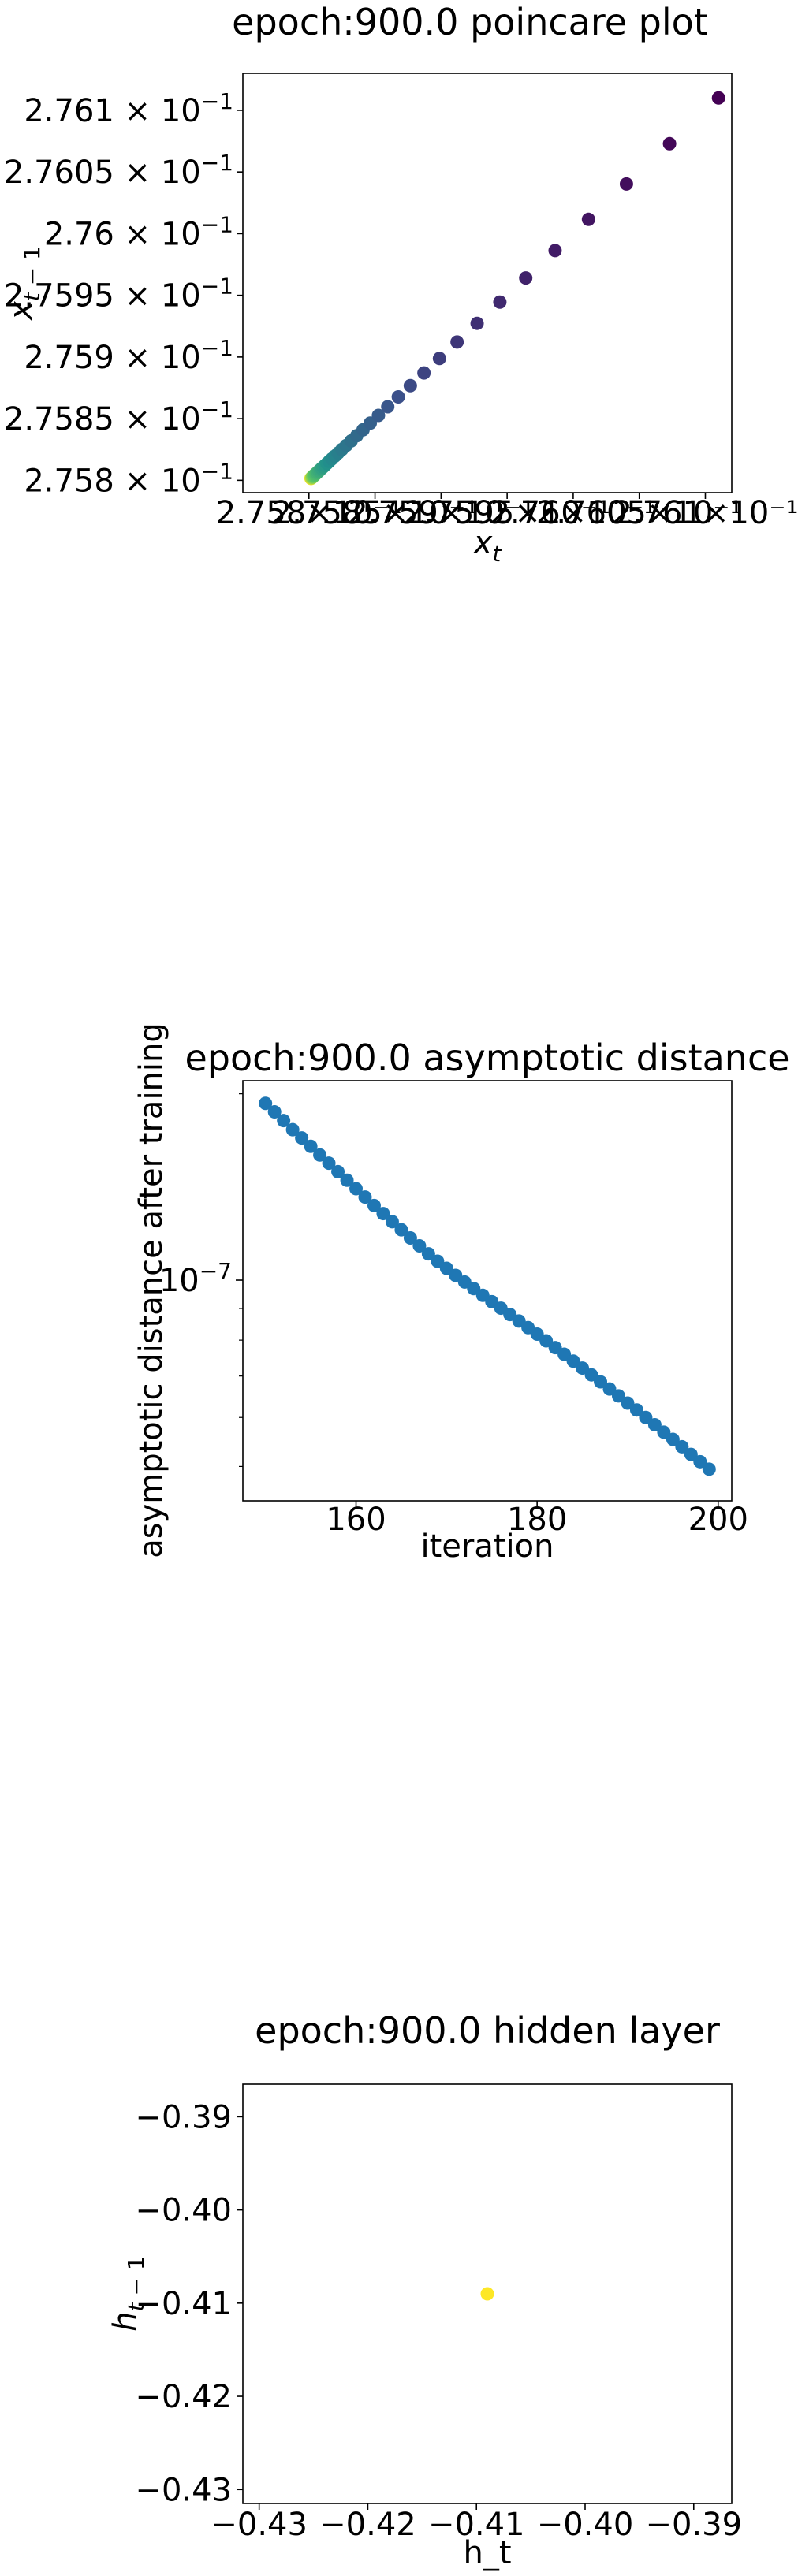  I want to click on poincare-y-tick-label: 2.7605 × 10⁻¹, so click(119, 170).